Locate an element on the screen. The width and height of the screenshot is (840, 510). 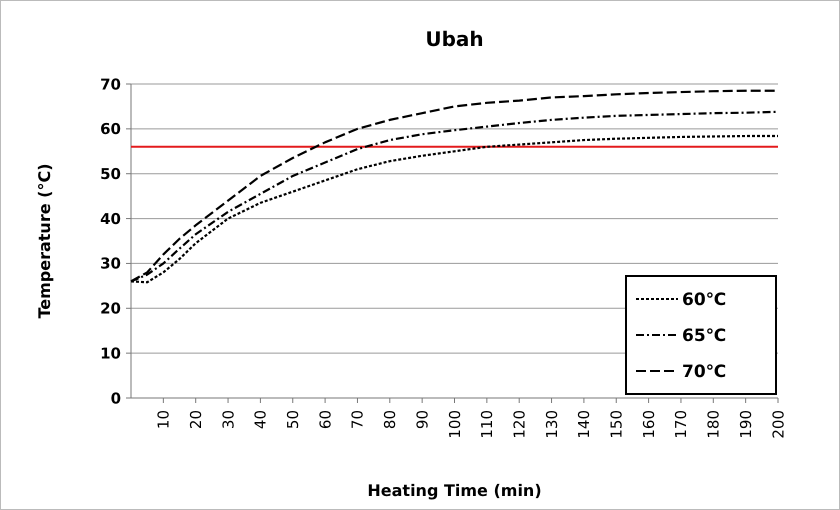
y-tick-label: 30 is located at coordinates (110, 263).